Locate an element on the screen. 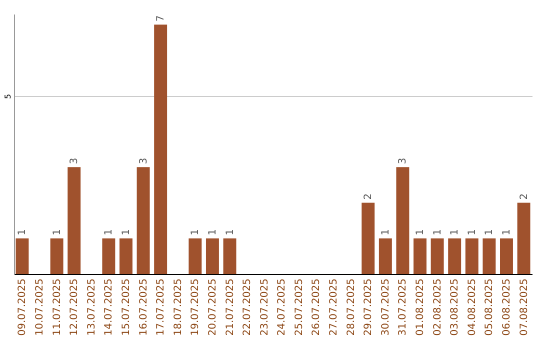 Image resolution: width=540 pixels, height=340 pixels. x-tick-label: 31.07.2025 is located at coordinates (403, 307).